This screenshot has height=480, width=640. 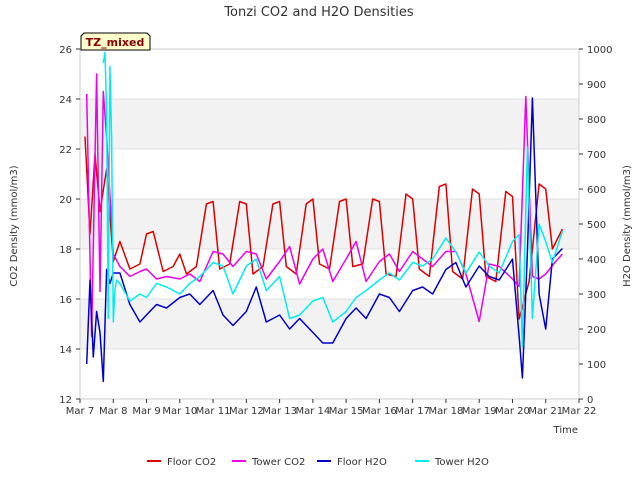 What do you see at coordinates (599, 50) in the screenshot?
I see `y-right-tick-label-10: 1000` at bounding box center [599, 50].